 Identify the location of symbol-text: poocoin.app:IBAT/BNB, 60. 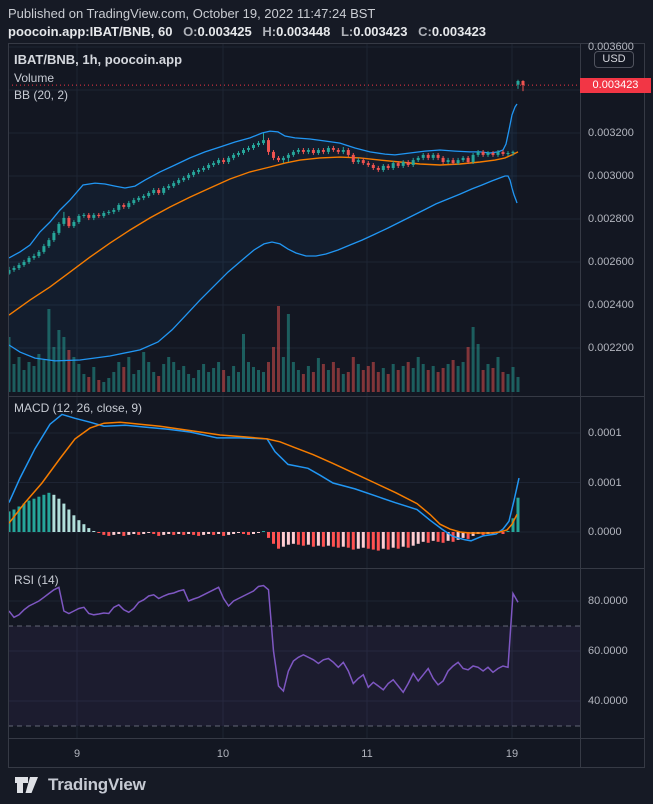
(90, 31).